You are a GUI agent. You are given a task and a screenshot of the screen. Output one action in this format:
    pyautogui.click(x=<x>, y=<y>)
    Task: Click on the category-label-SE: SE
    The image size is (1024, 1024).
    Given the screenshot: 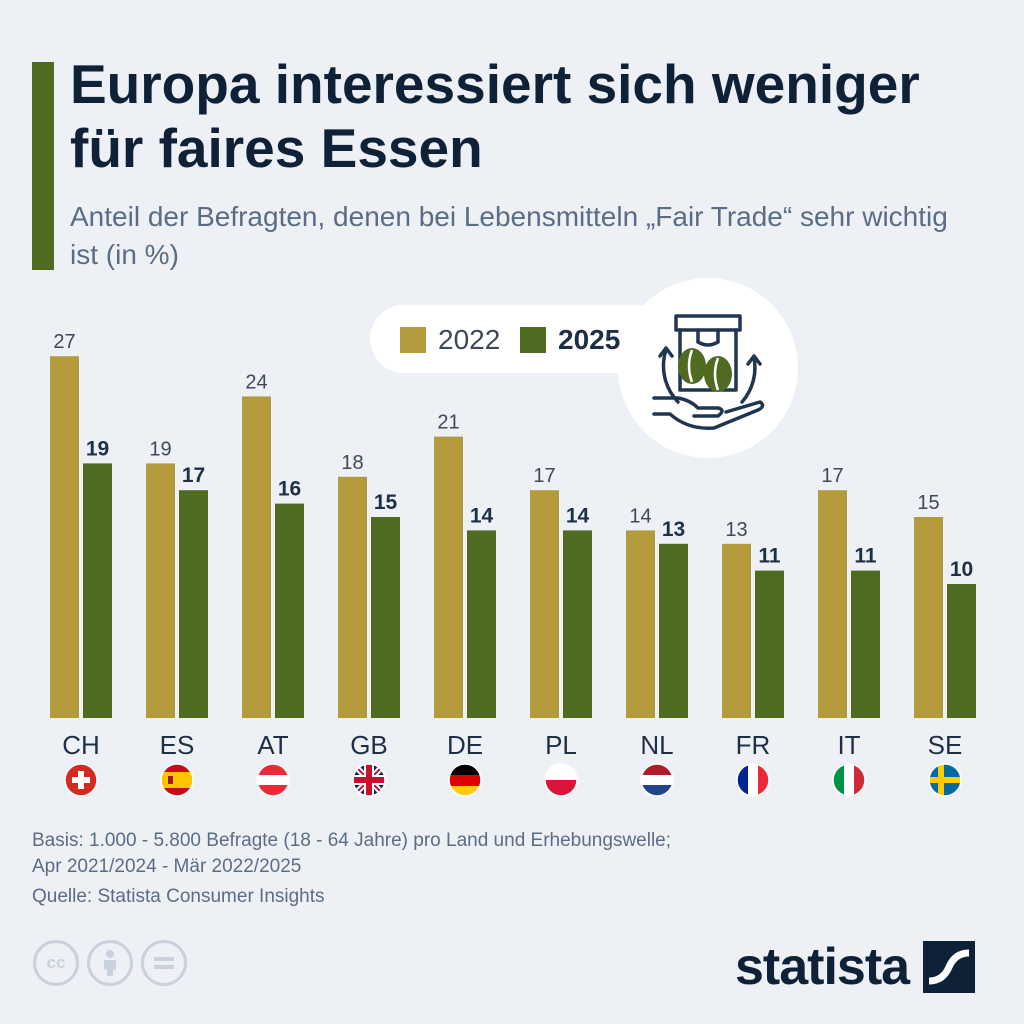 What is the action you would take?
    pyautogui.click(x=945, y=745)
    